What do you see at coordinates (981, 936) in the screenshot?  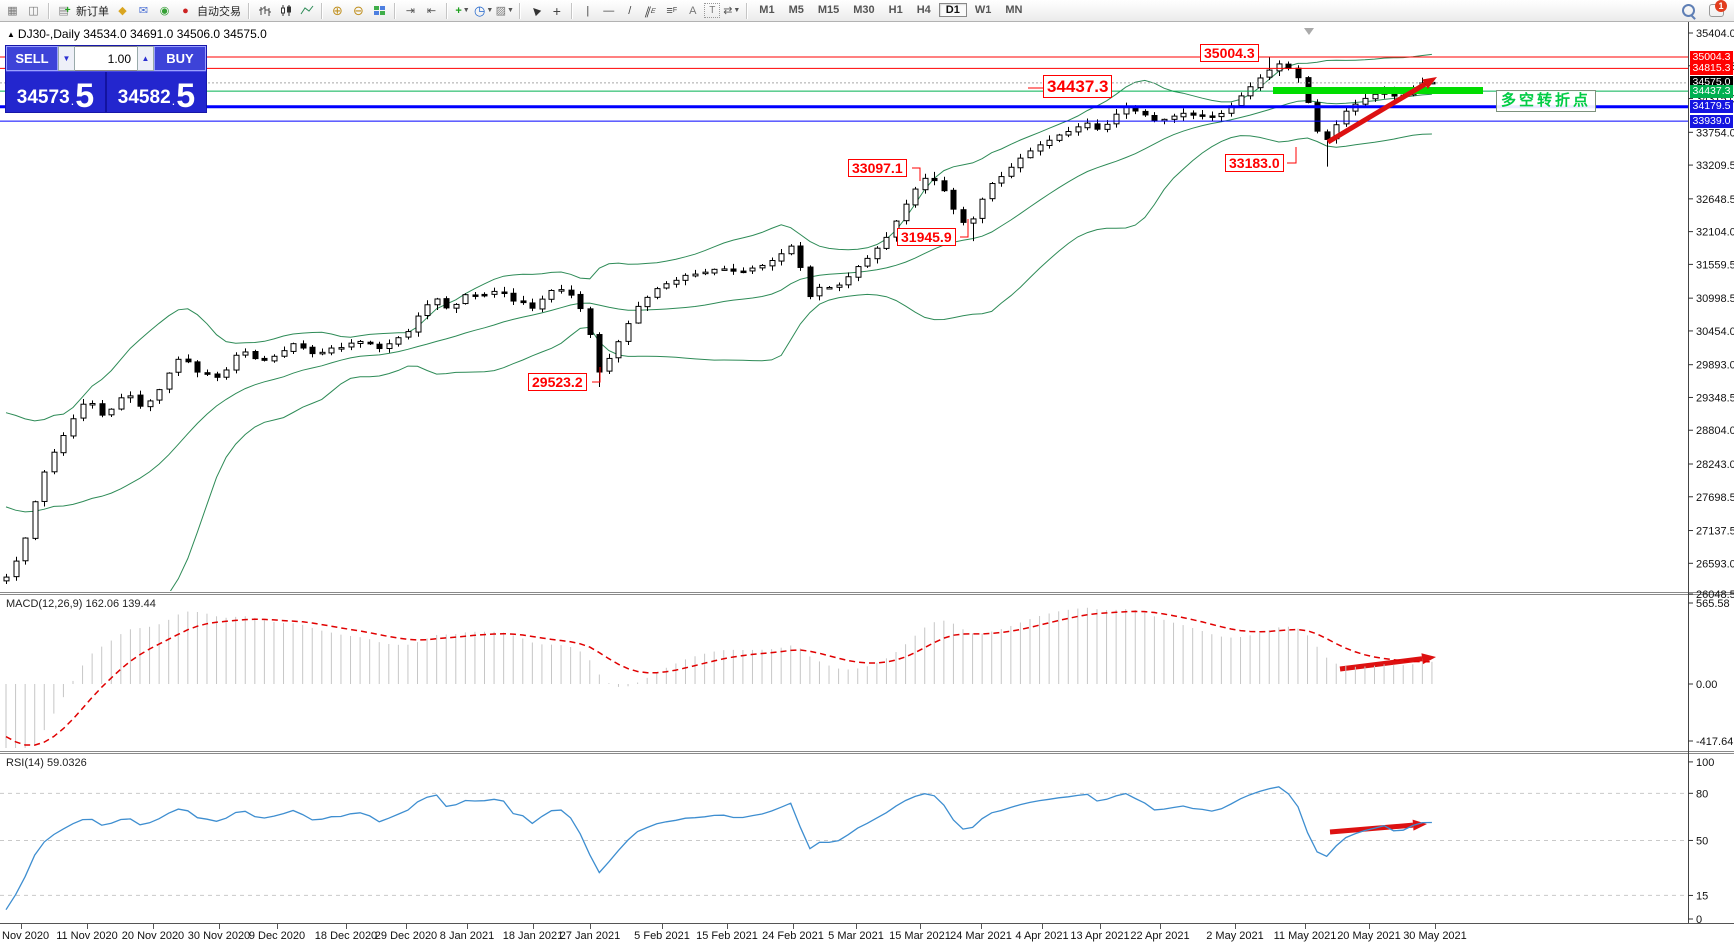 I see `date-label: 24 Mar 2021` at bounding box center [981, 936].